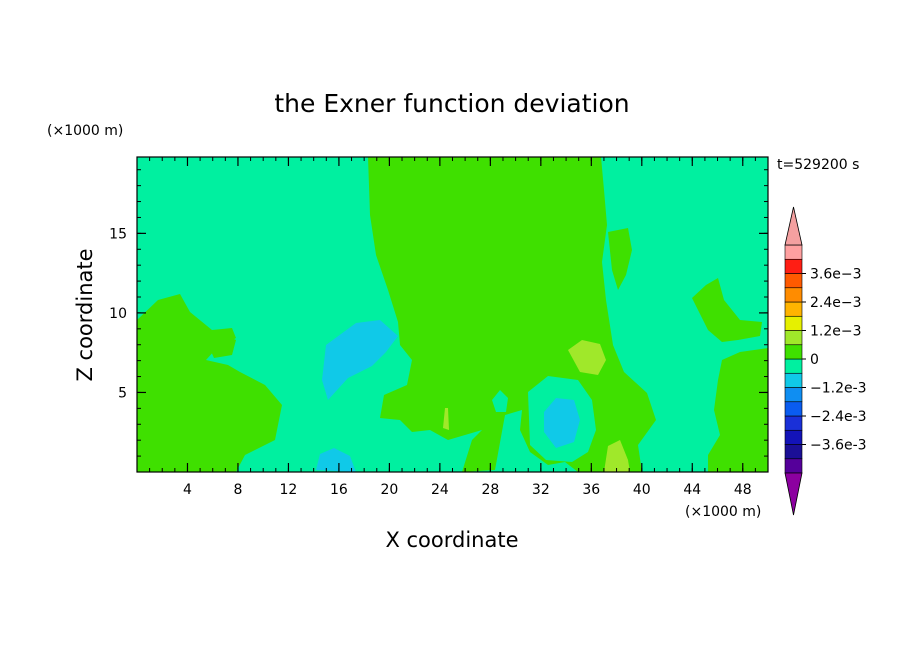 The image size is (904, 654). What do you see at coordinates (440, 490) in the screenshot?
I see `x-tick-label: 24` at bounding box center [440, 490].